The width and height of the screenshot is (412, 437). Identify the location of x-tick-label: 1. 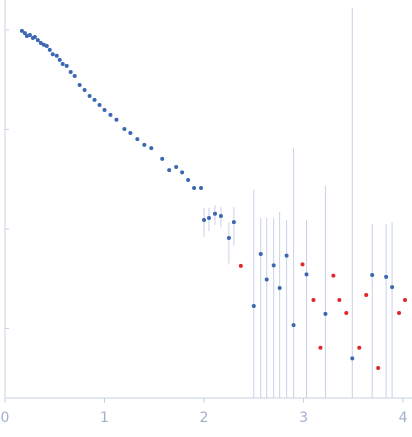
(104, 418).